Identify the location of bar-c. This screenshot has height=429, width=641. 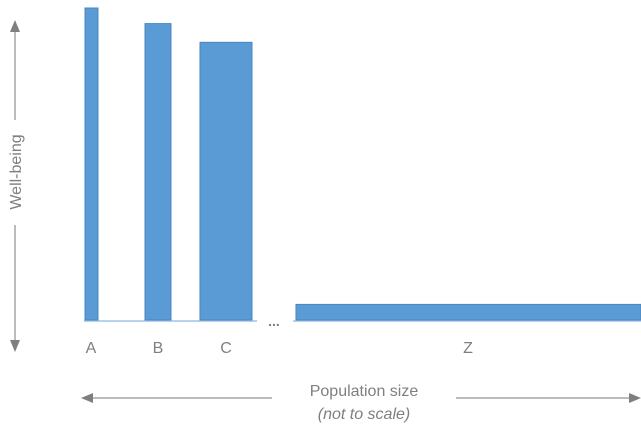
(226, 181).